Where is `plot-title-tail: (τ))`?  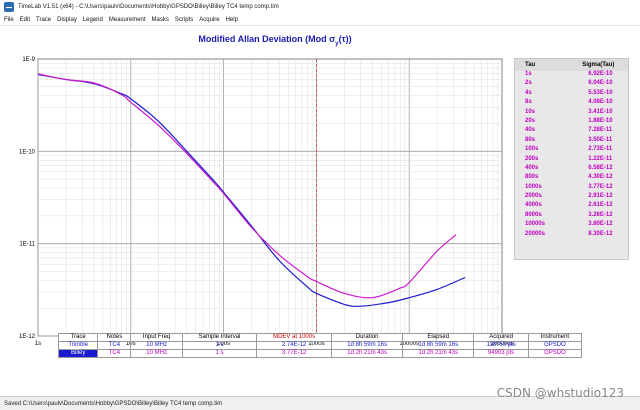 plot-title-tail: (τ)) is located at coordinates (345, 39).